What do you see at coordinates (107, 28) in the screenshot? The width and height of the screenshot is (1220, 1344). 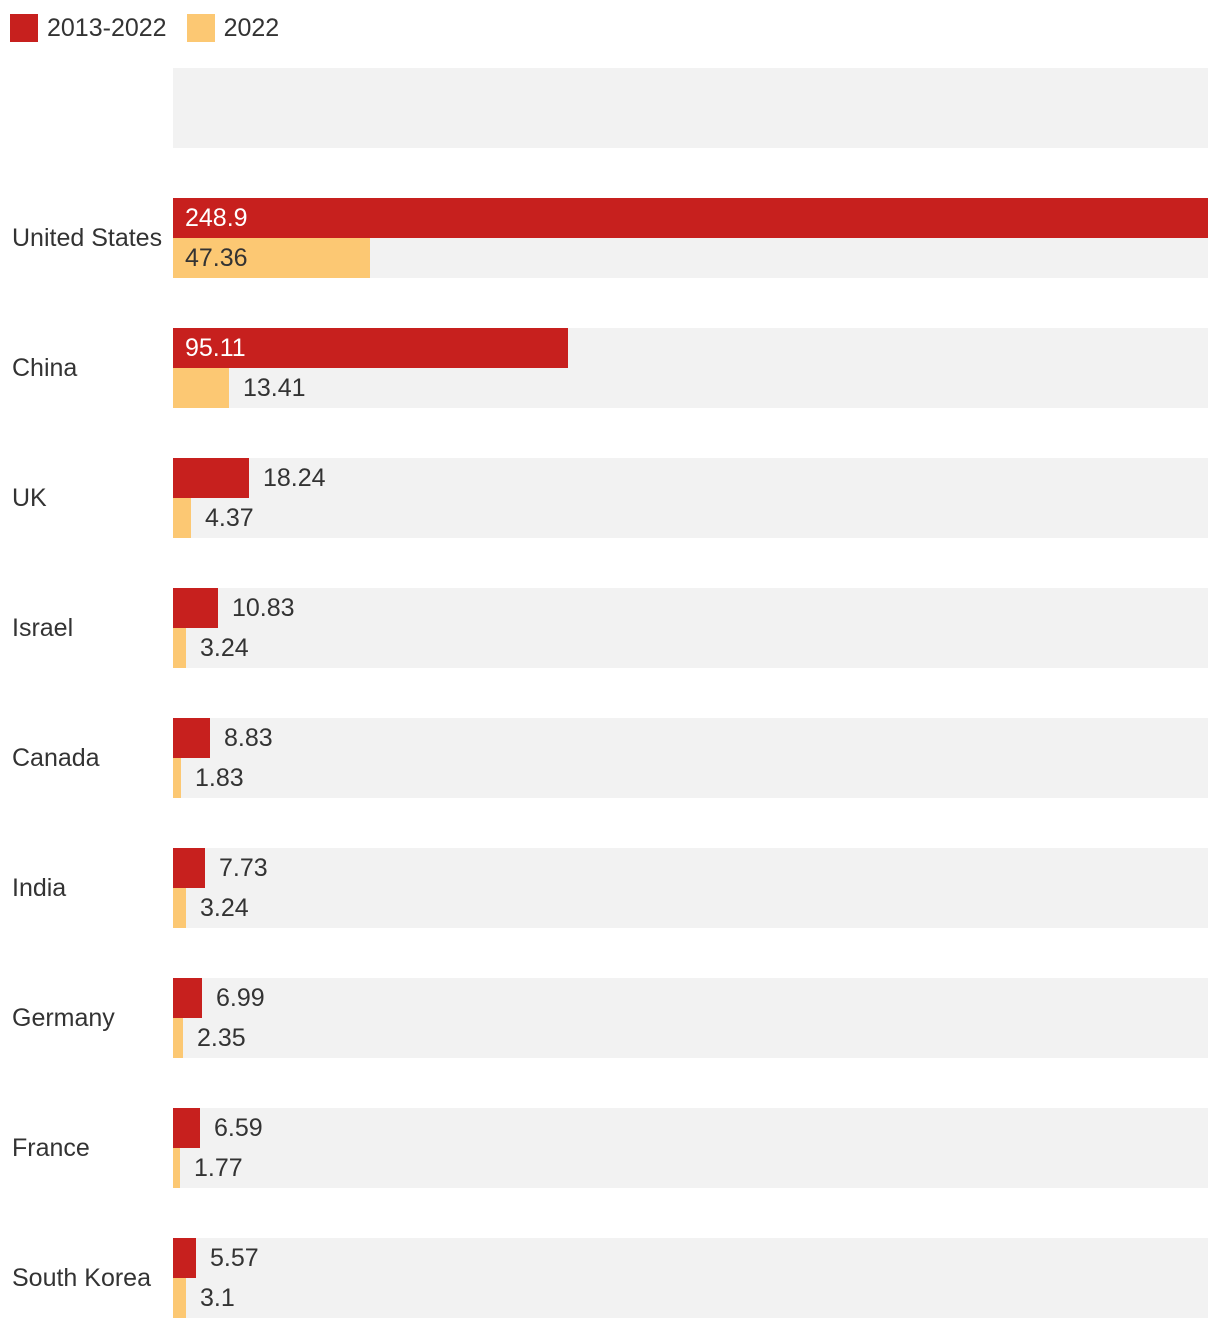 I see `legend-label-2013-2022: 2013-2022` at bounding box center [107, 28].